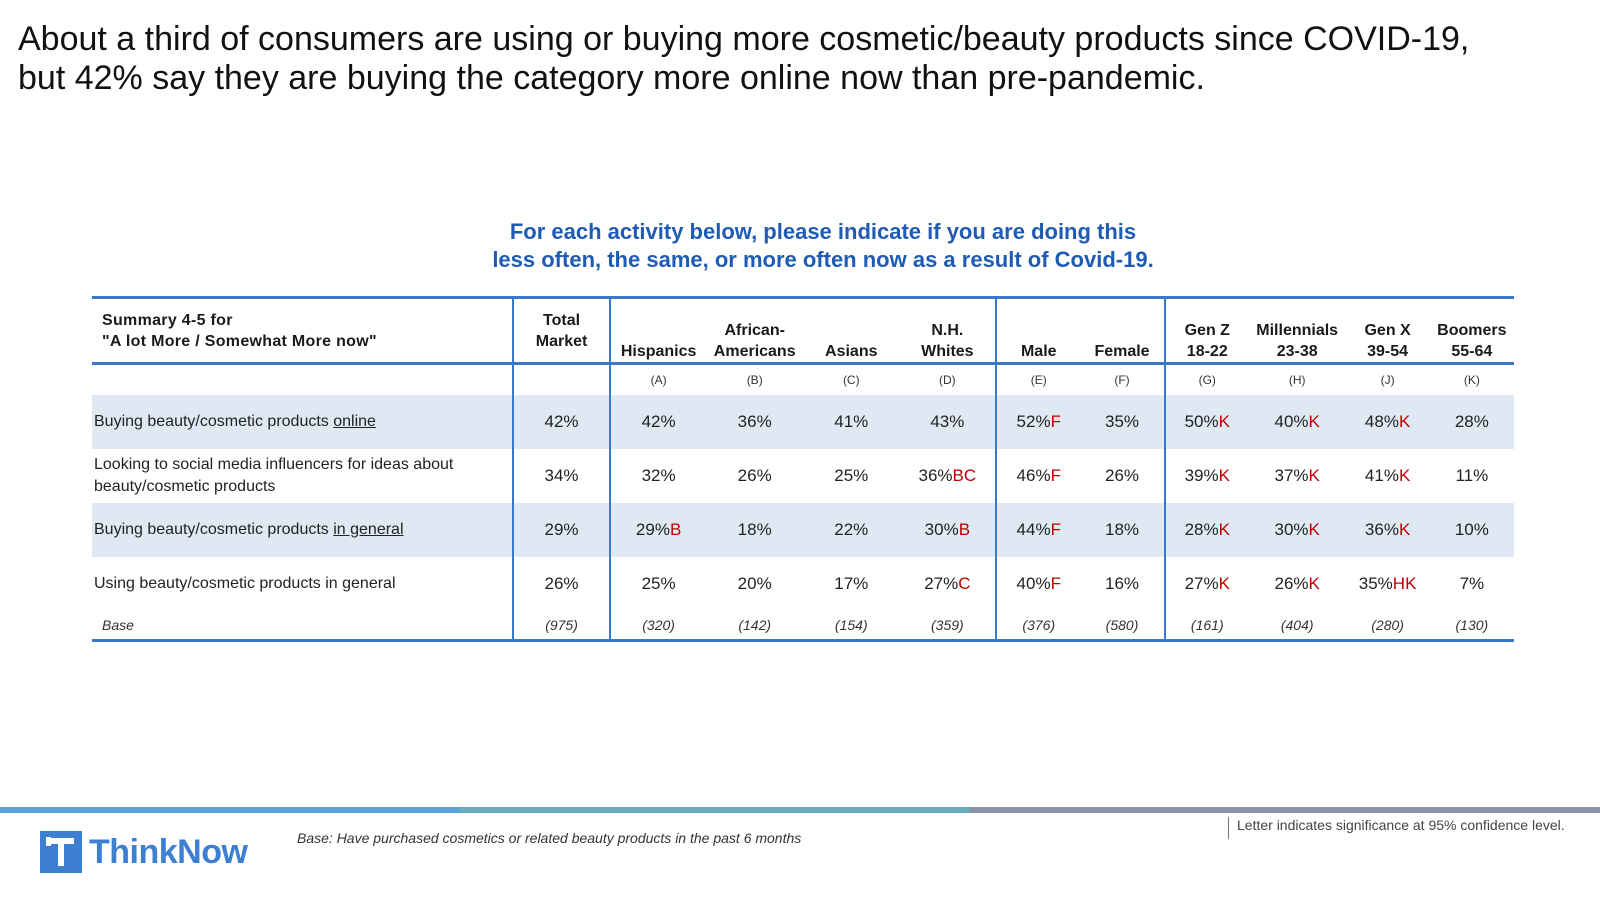 This screenshot has height=900, width=1600. What do you see at coordinates (1387, 584) in the screenshot?
I see `value-cell: 35%HK` at bounding box center [1387, 584].